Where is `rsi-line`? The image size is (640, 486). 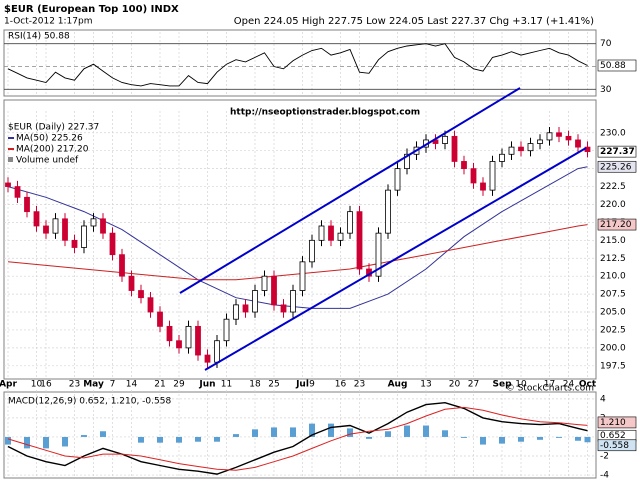 rsi-line is located at coordinates (297, 65).